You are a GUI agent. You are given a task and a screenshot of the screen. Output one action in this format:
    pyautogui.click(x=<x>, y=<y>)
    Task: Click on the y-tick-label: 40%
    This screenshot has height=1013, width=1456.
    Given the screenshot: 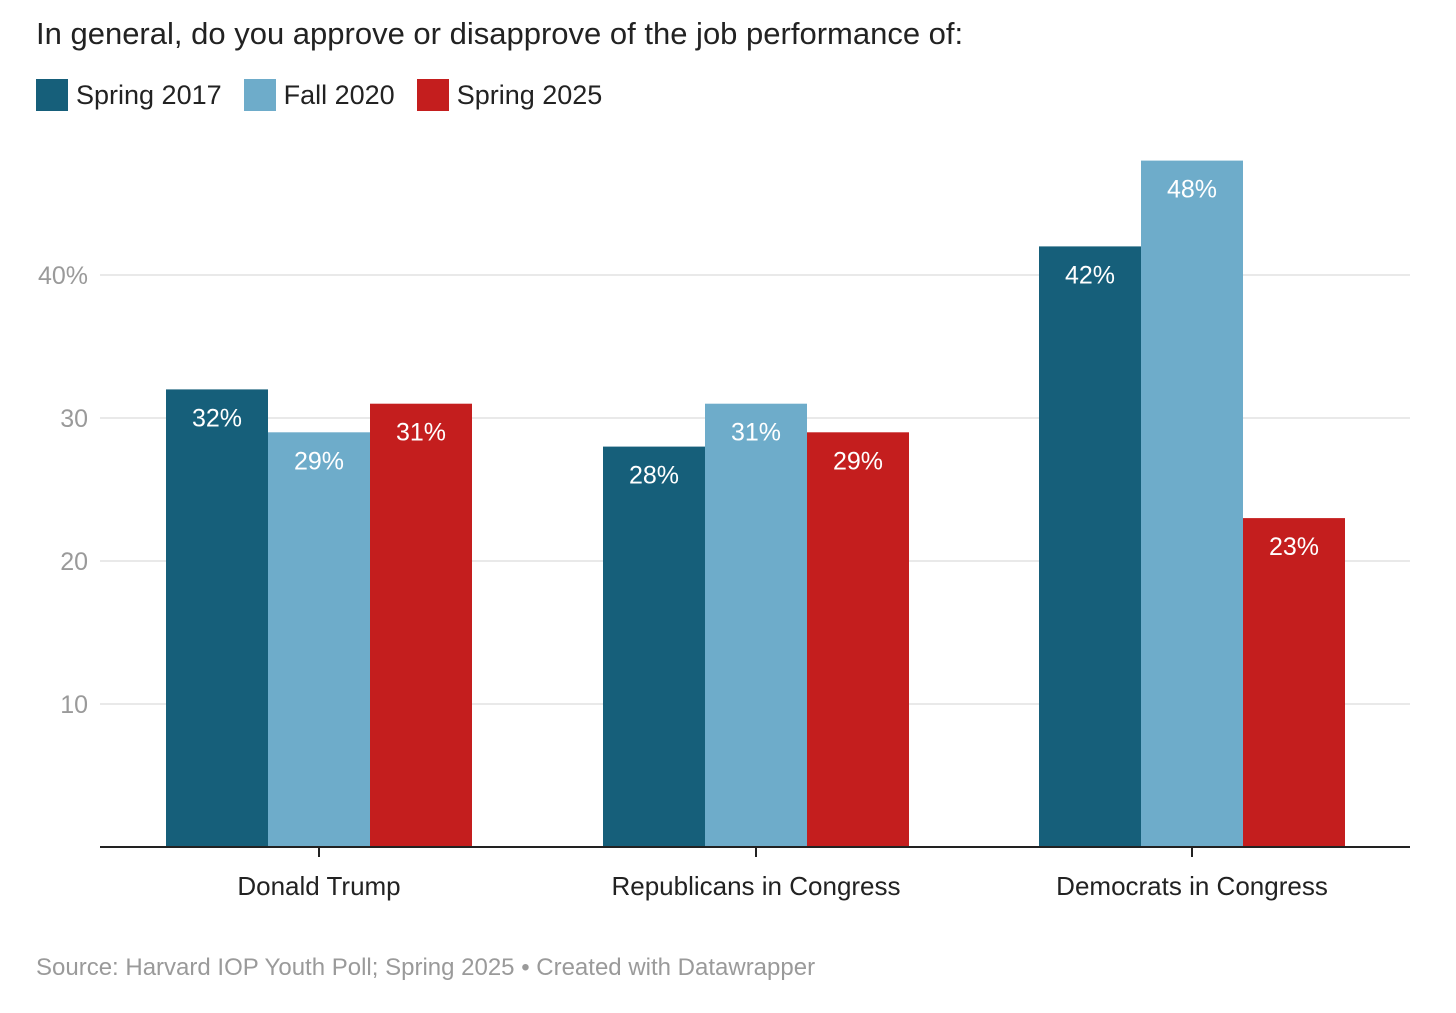 What is the action you would take?
    pyautogui.click(x=63, y=276)
    